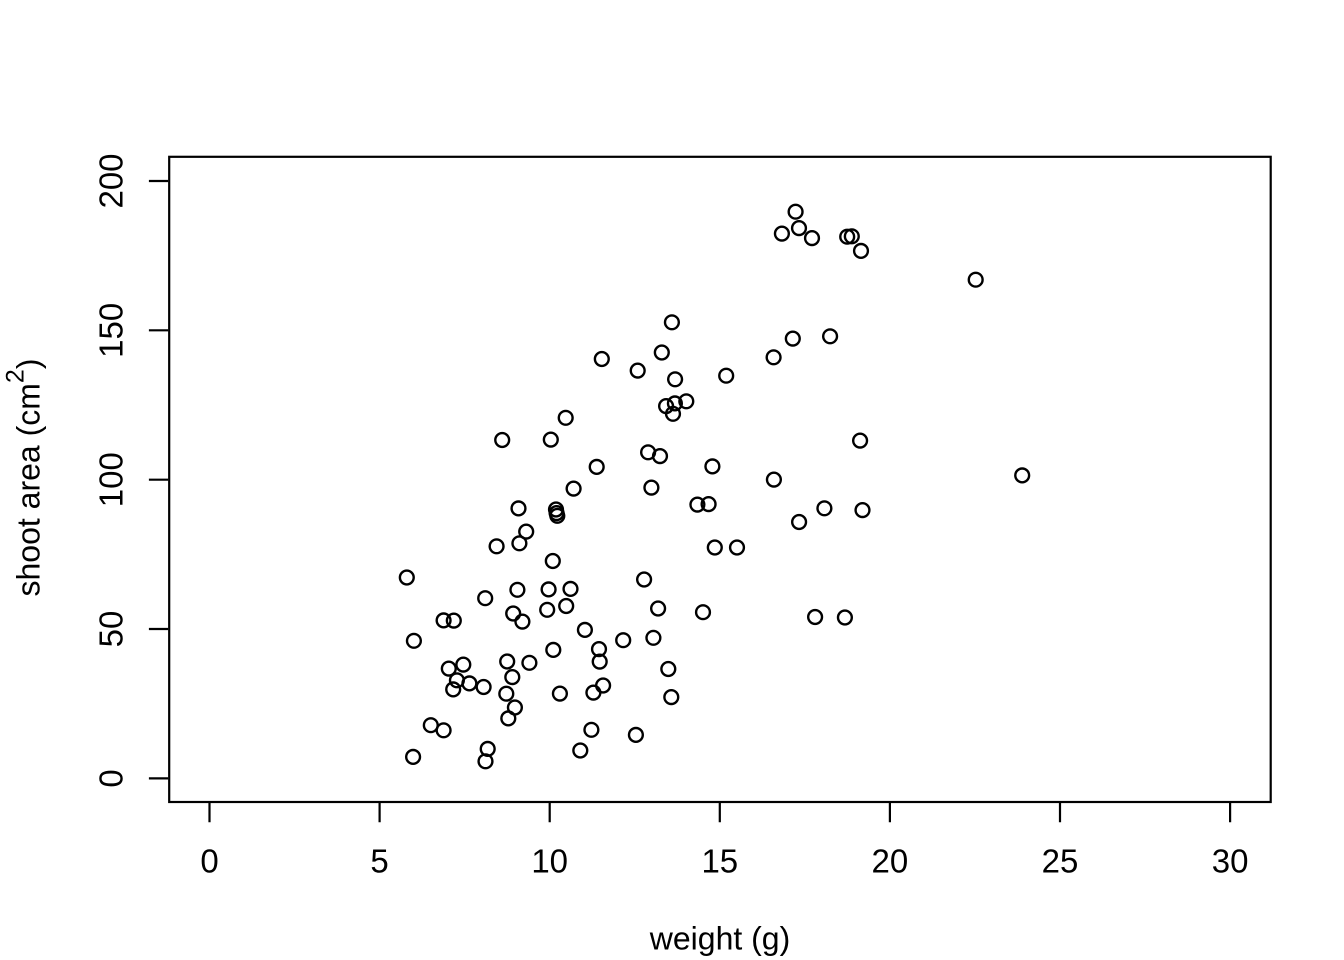  Describe the element at coordinates (1230, 861) in the screenshot. I see `svg-text: 30` at that location.